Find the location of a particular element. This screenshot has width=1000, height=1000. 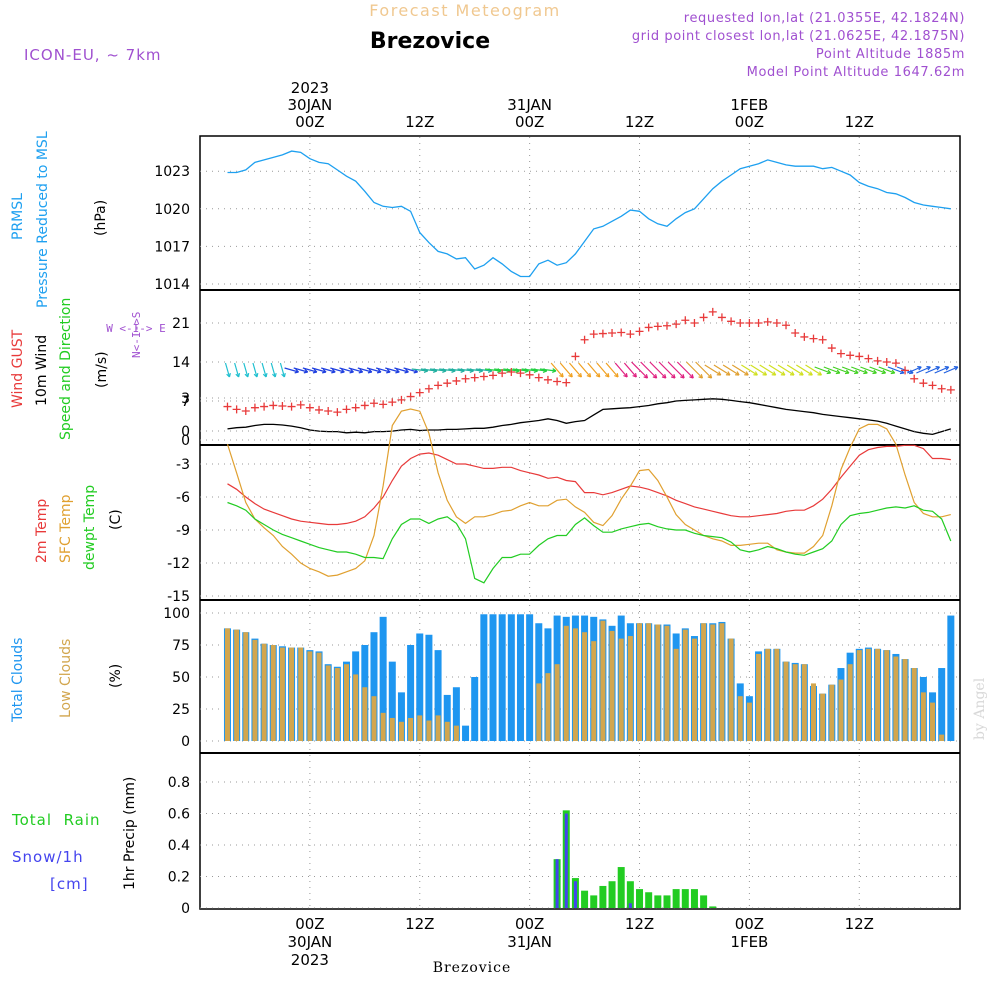

ytick-wind-3: 21 is located at coordinates (181, 324).